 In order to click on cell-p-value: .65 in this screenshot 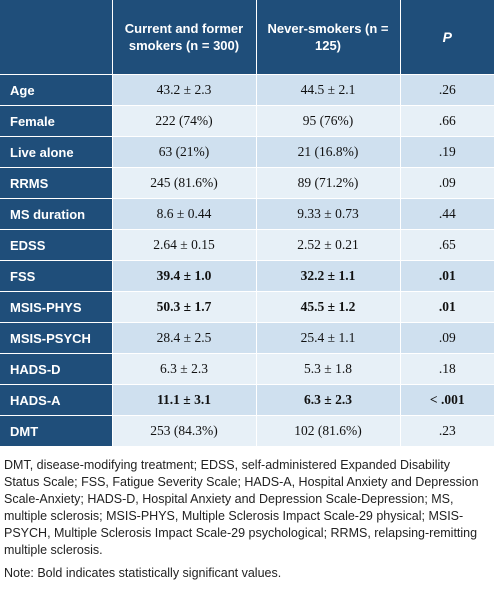, I will do `click(447, 245)`.